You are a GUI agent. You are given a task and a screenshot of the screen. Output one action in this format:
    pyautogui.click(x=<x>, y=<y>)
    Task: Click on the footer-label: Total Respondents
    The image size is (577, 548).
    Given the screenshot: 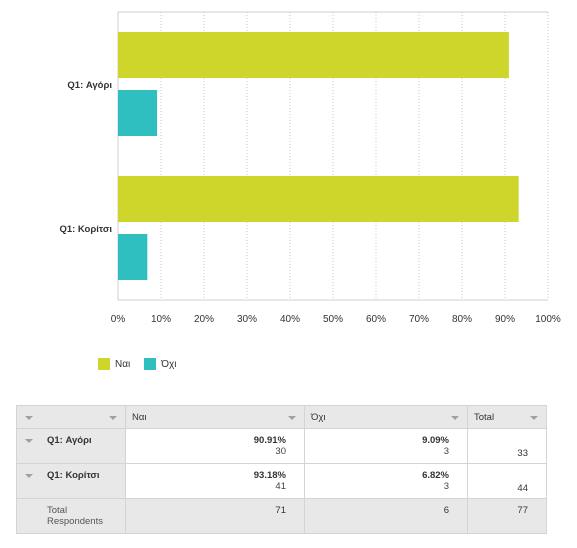 What is the action you would take?
    pyautogui.click(x=75, y=516)
    